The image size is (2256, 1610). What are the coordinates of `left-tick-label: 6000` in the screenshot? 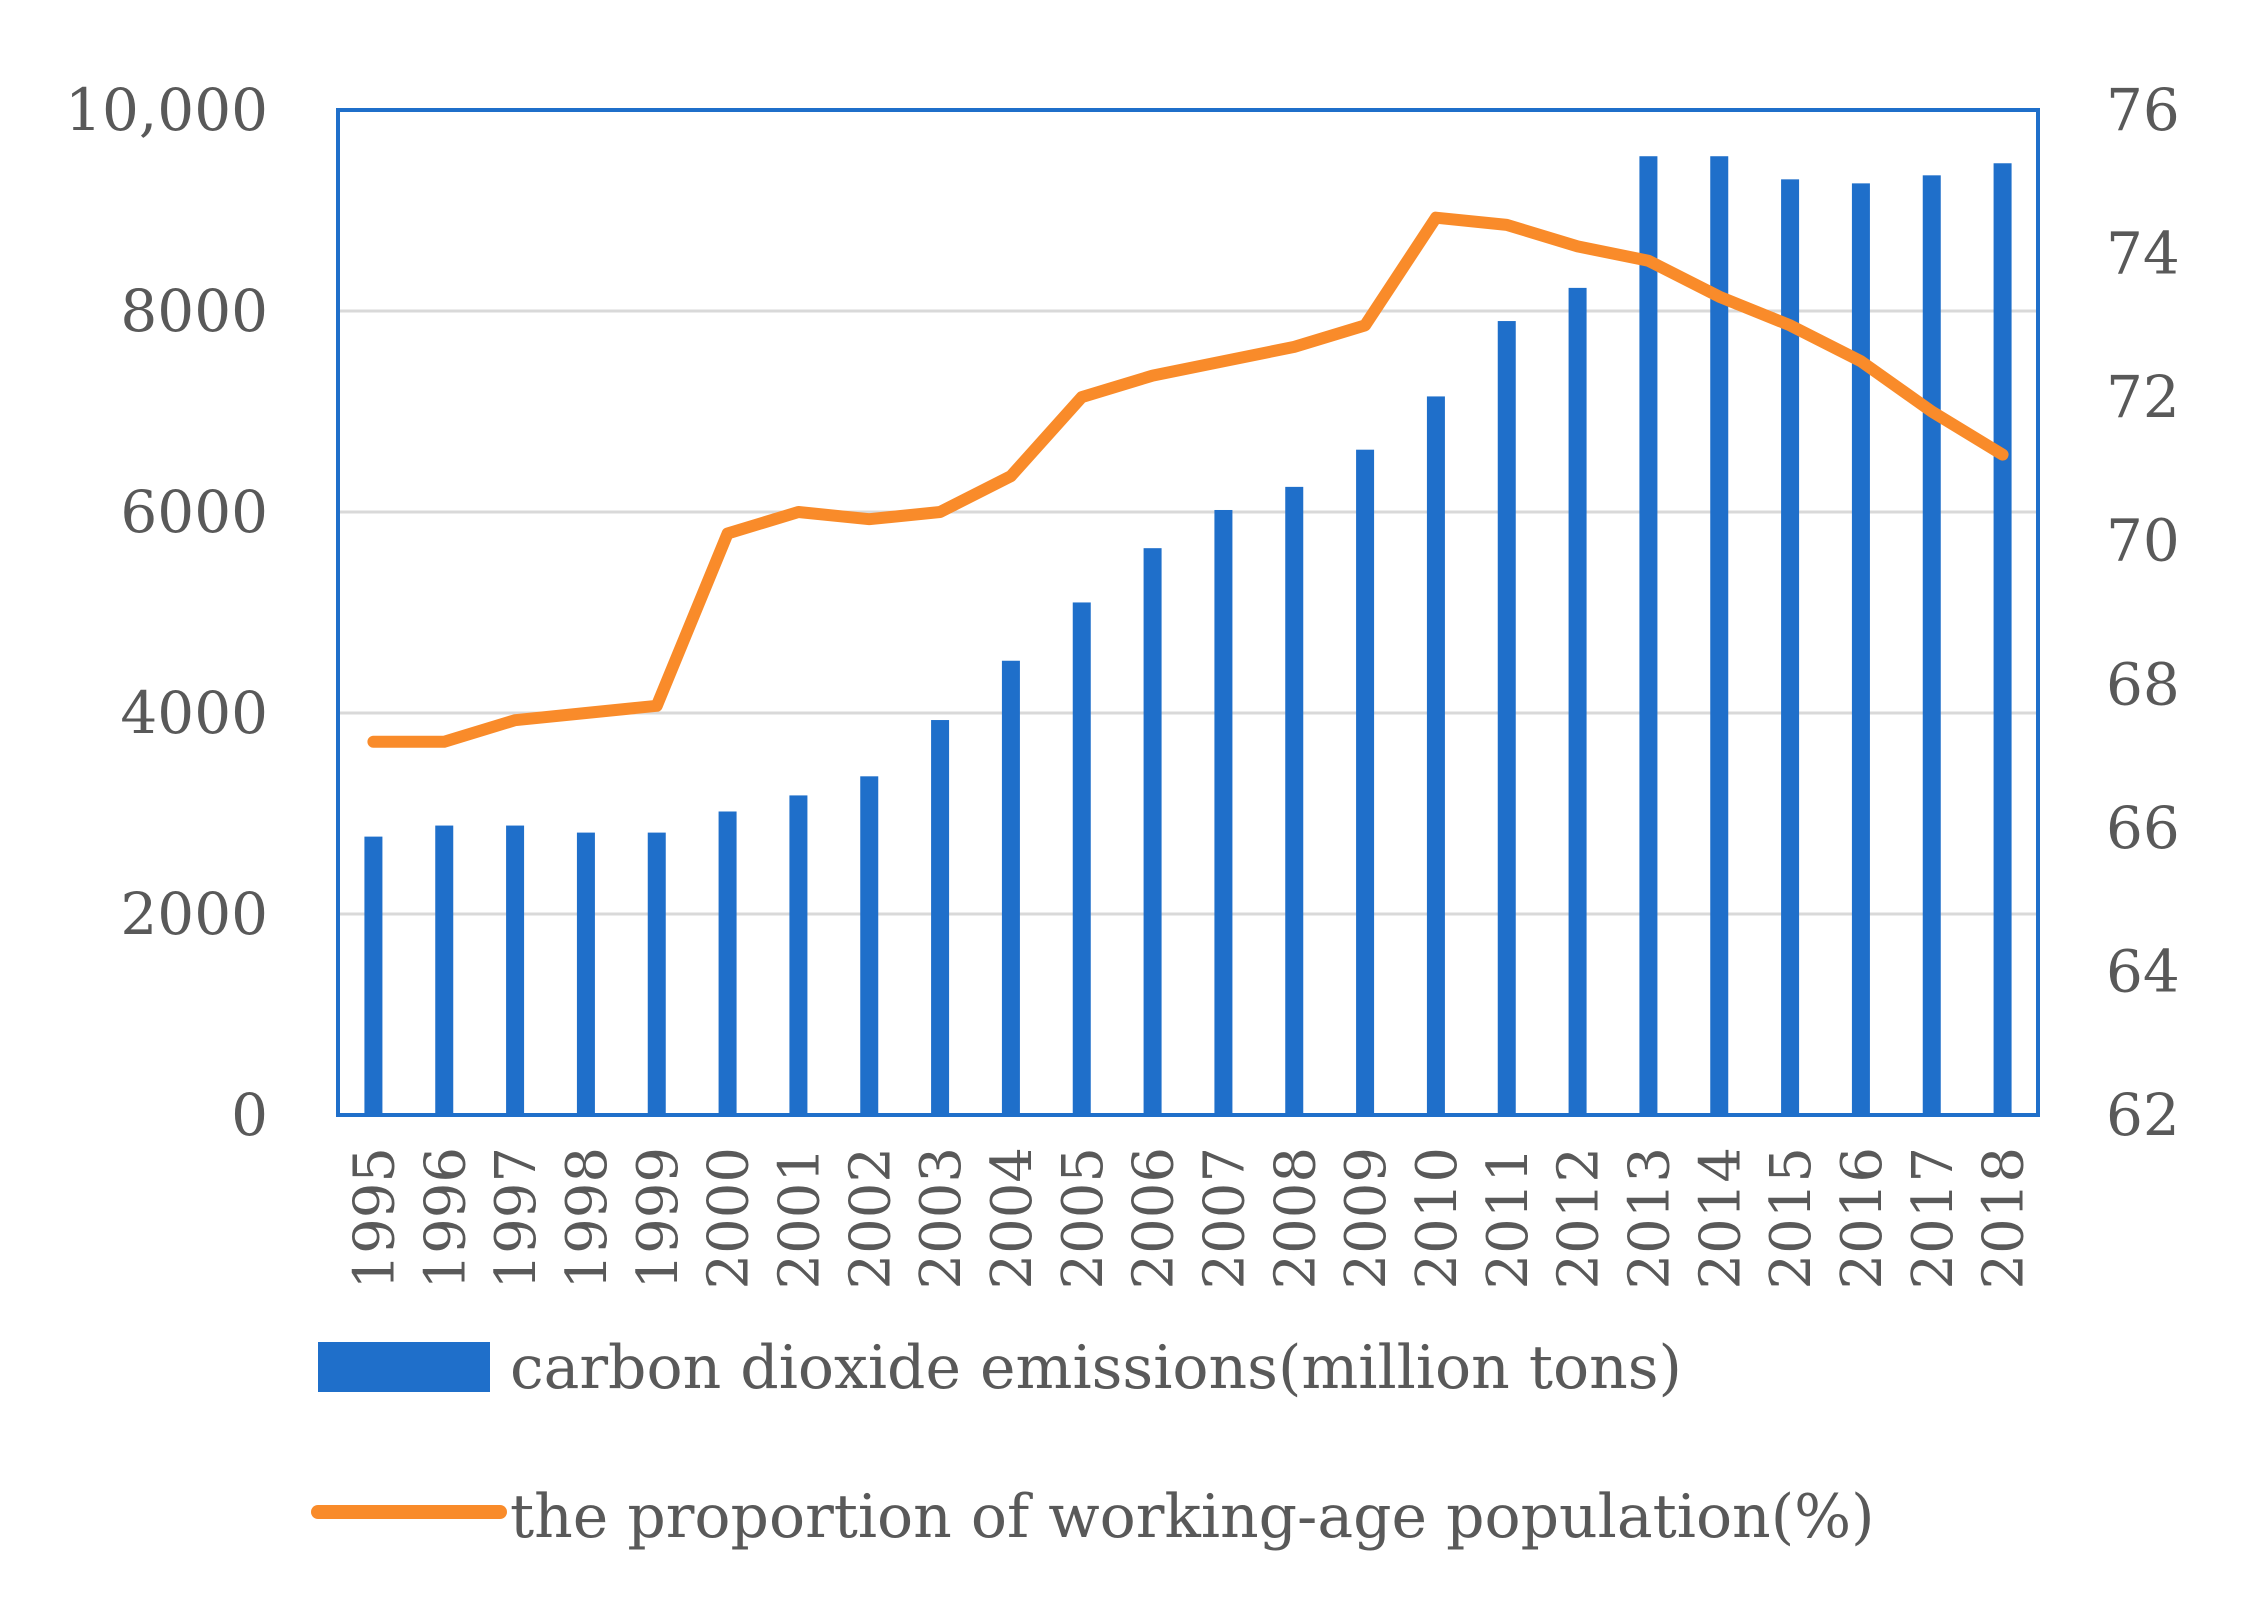 It's located at (194, 512).